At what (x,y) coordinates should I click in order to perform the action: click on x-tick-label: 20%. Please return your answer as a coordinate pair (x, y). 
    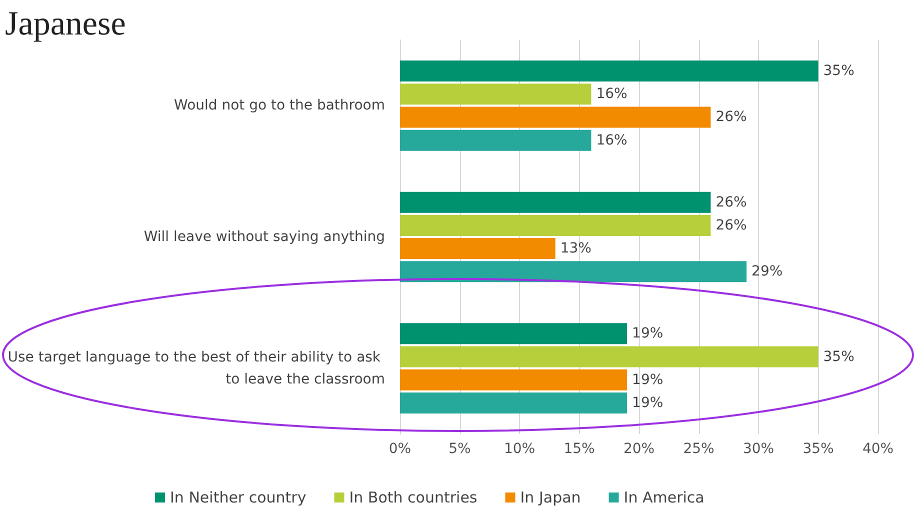
    Looking at the image, I should click on (639, 449).